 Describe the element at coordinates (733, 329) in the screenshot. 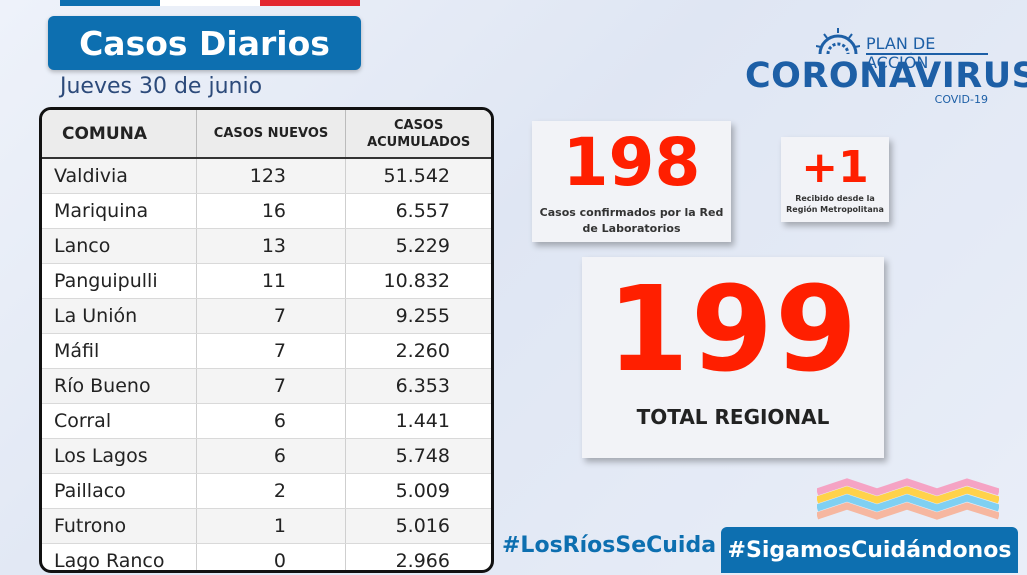

I see `total-value: 199` at that location.